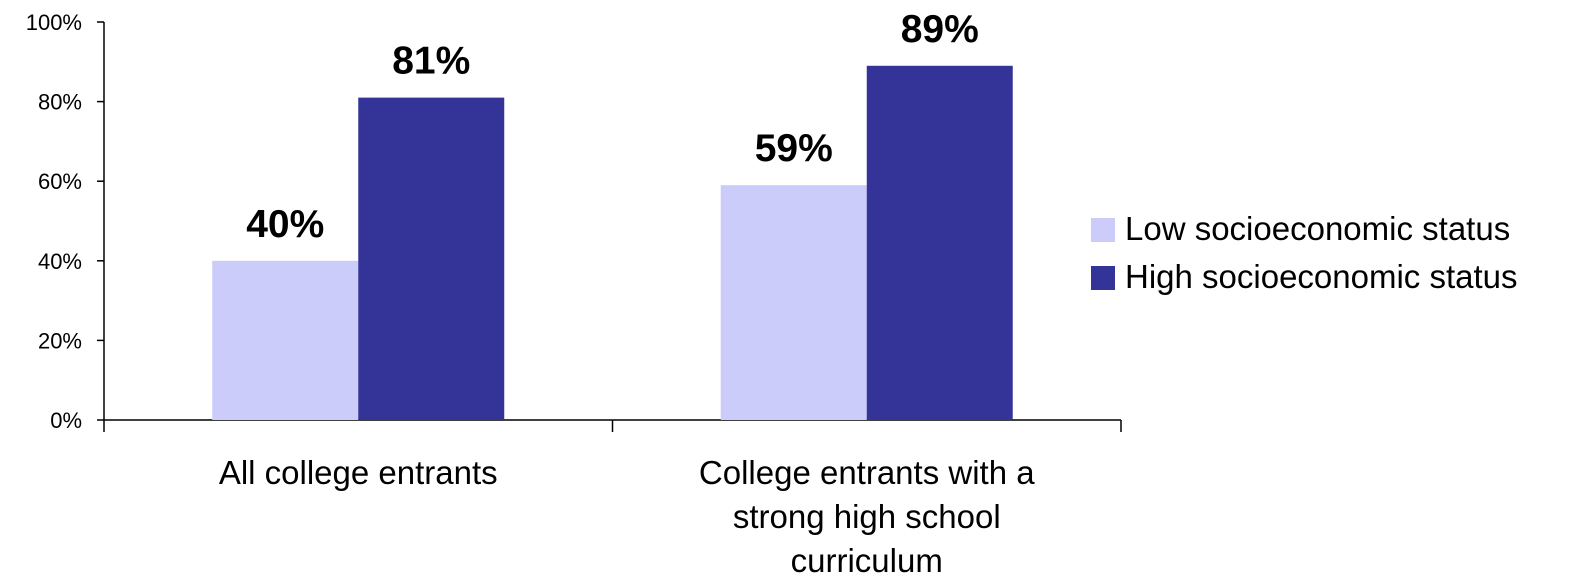  What do you see at coordinates (867, 516) in the screenshot?
I see `x-category-label: strong high school` at bounding box center [867, 516].